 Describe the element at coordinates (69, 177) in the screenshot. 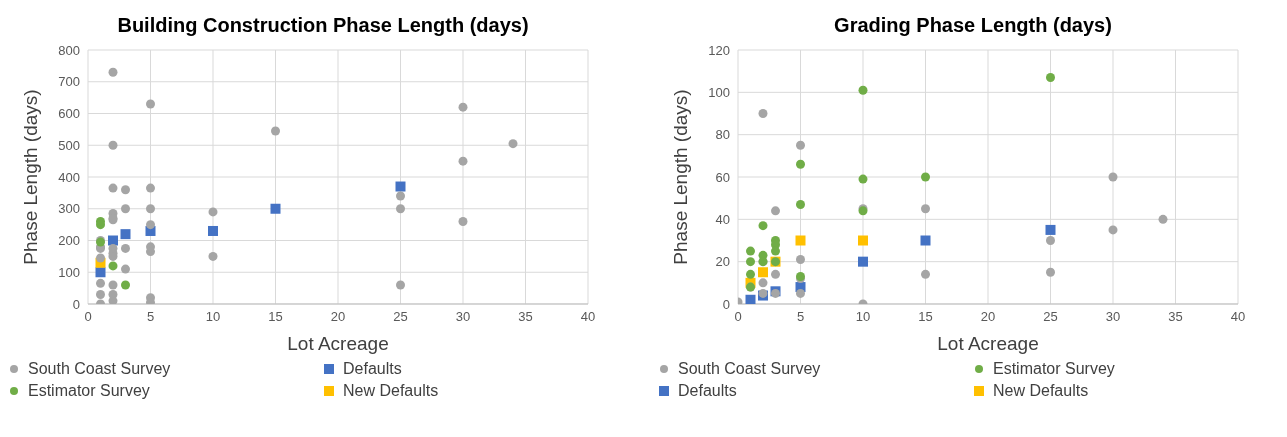

I see `y-tick-label: 400` at that location.